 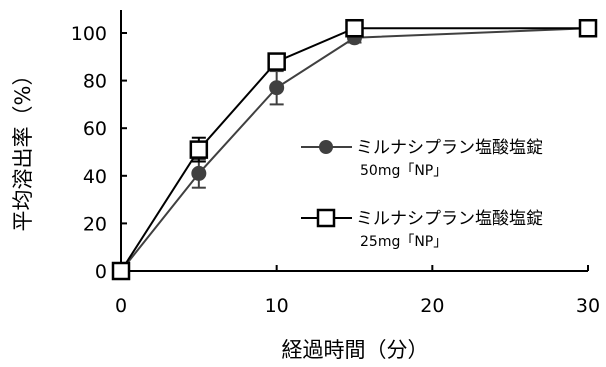 What do you see at coordinates (23, 148) in the screenshot?
I see `y-axis-title: 平均溶出率（%）` at bounding box center [23, 148].